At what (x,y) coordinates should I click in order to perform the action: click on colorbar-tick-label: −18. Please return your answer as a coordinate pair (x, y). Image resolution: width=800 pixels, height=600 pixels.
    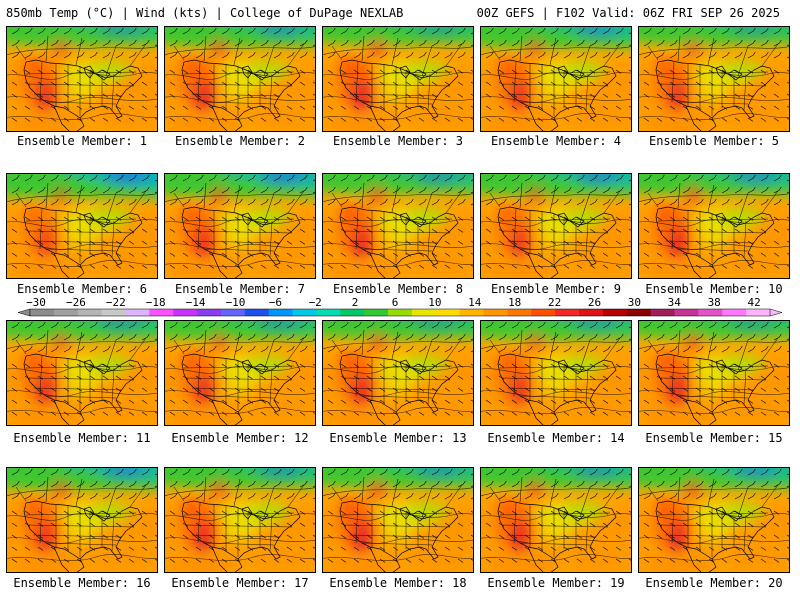
    Looking at the image, I should click on (156, 302).